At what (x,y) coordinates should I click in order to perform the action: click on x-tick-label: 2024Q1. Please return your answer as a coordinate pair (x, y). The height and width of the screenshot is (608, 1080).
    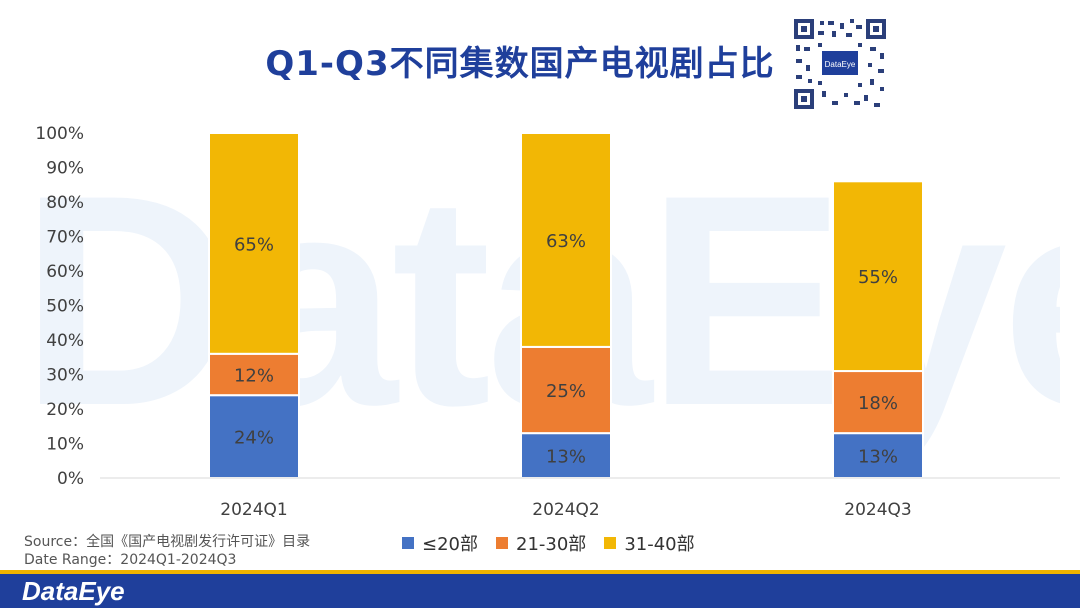
    Looking at the image, I should click on (253, 510).